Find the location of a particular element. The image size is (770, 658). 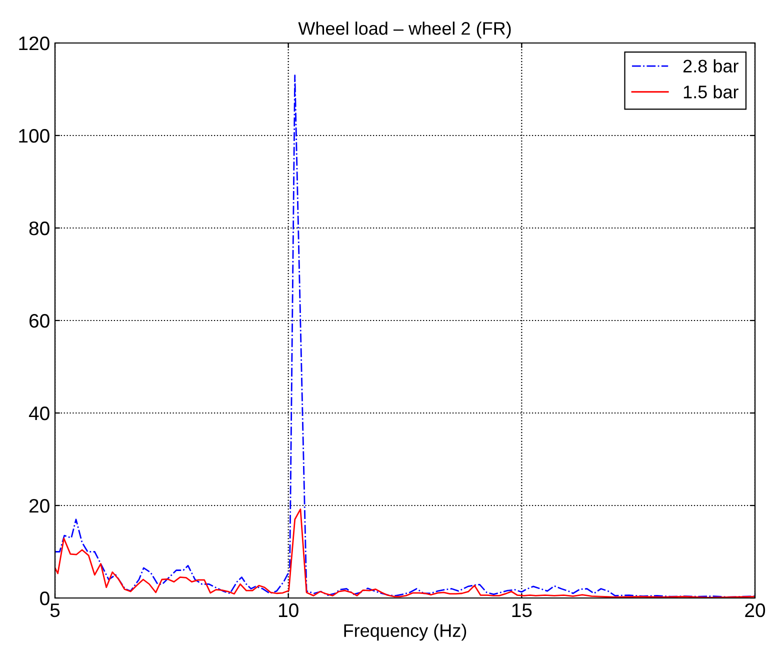

x-tick-label: 5 is located at coordinates (55, 611).